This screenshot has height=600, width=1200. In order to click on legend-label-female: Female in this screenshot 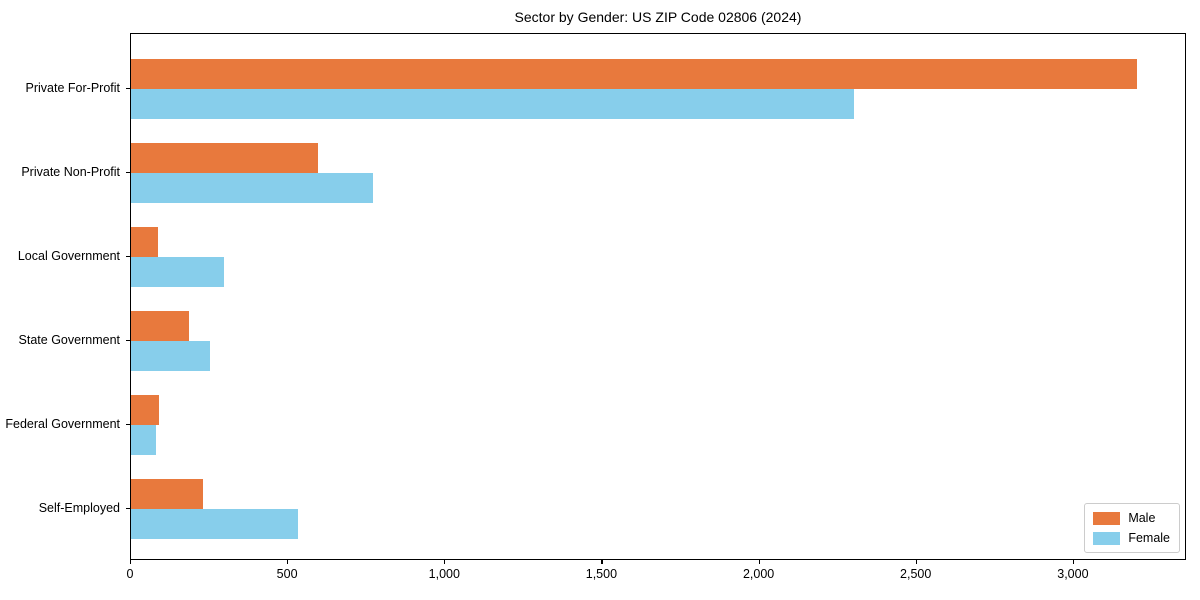, I will do `click(1149, 538)`.